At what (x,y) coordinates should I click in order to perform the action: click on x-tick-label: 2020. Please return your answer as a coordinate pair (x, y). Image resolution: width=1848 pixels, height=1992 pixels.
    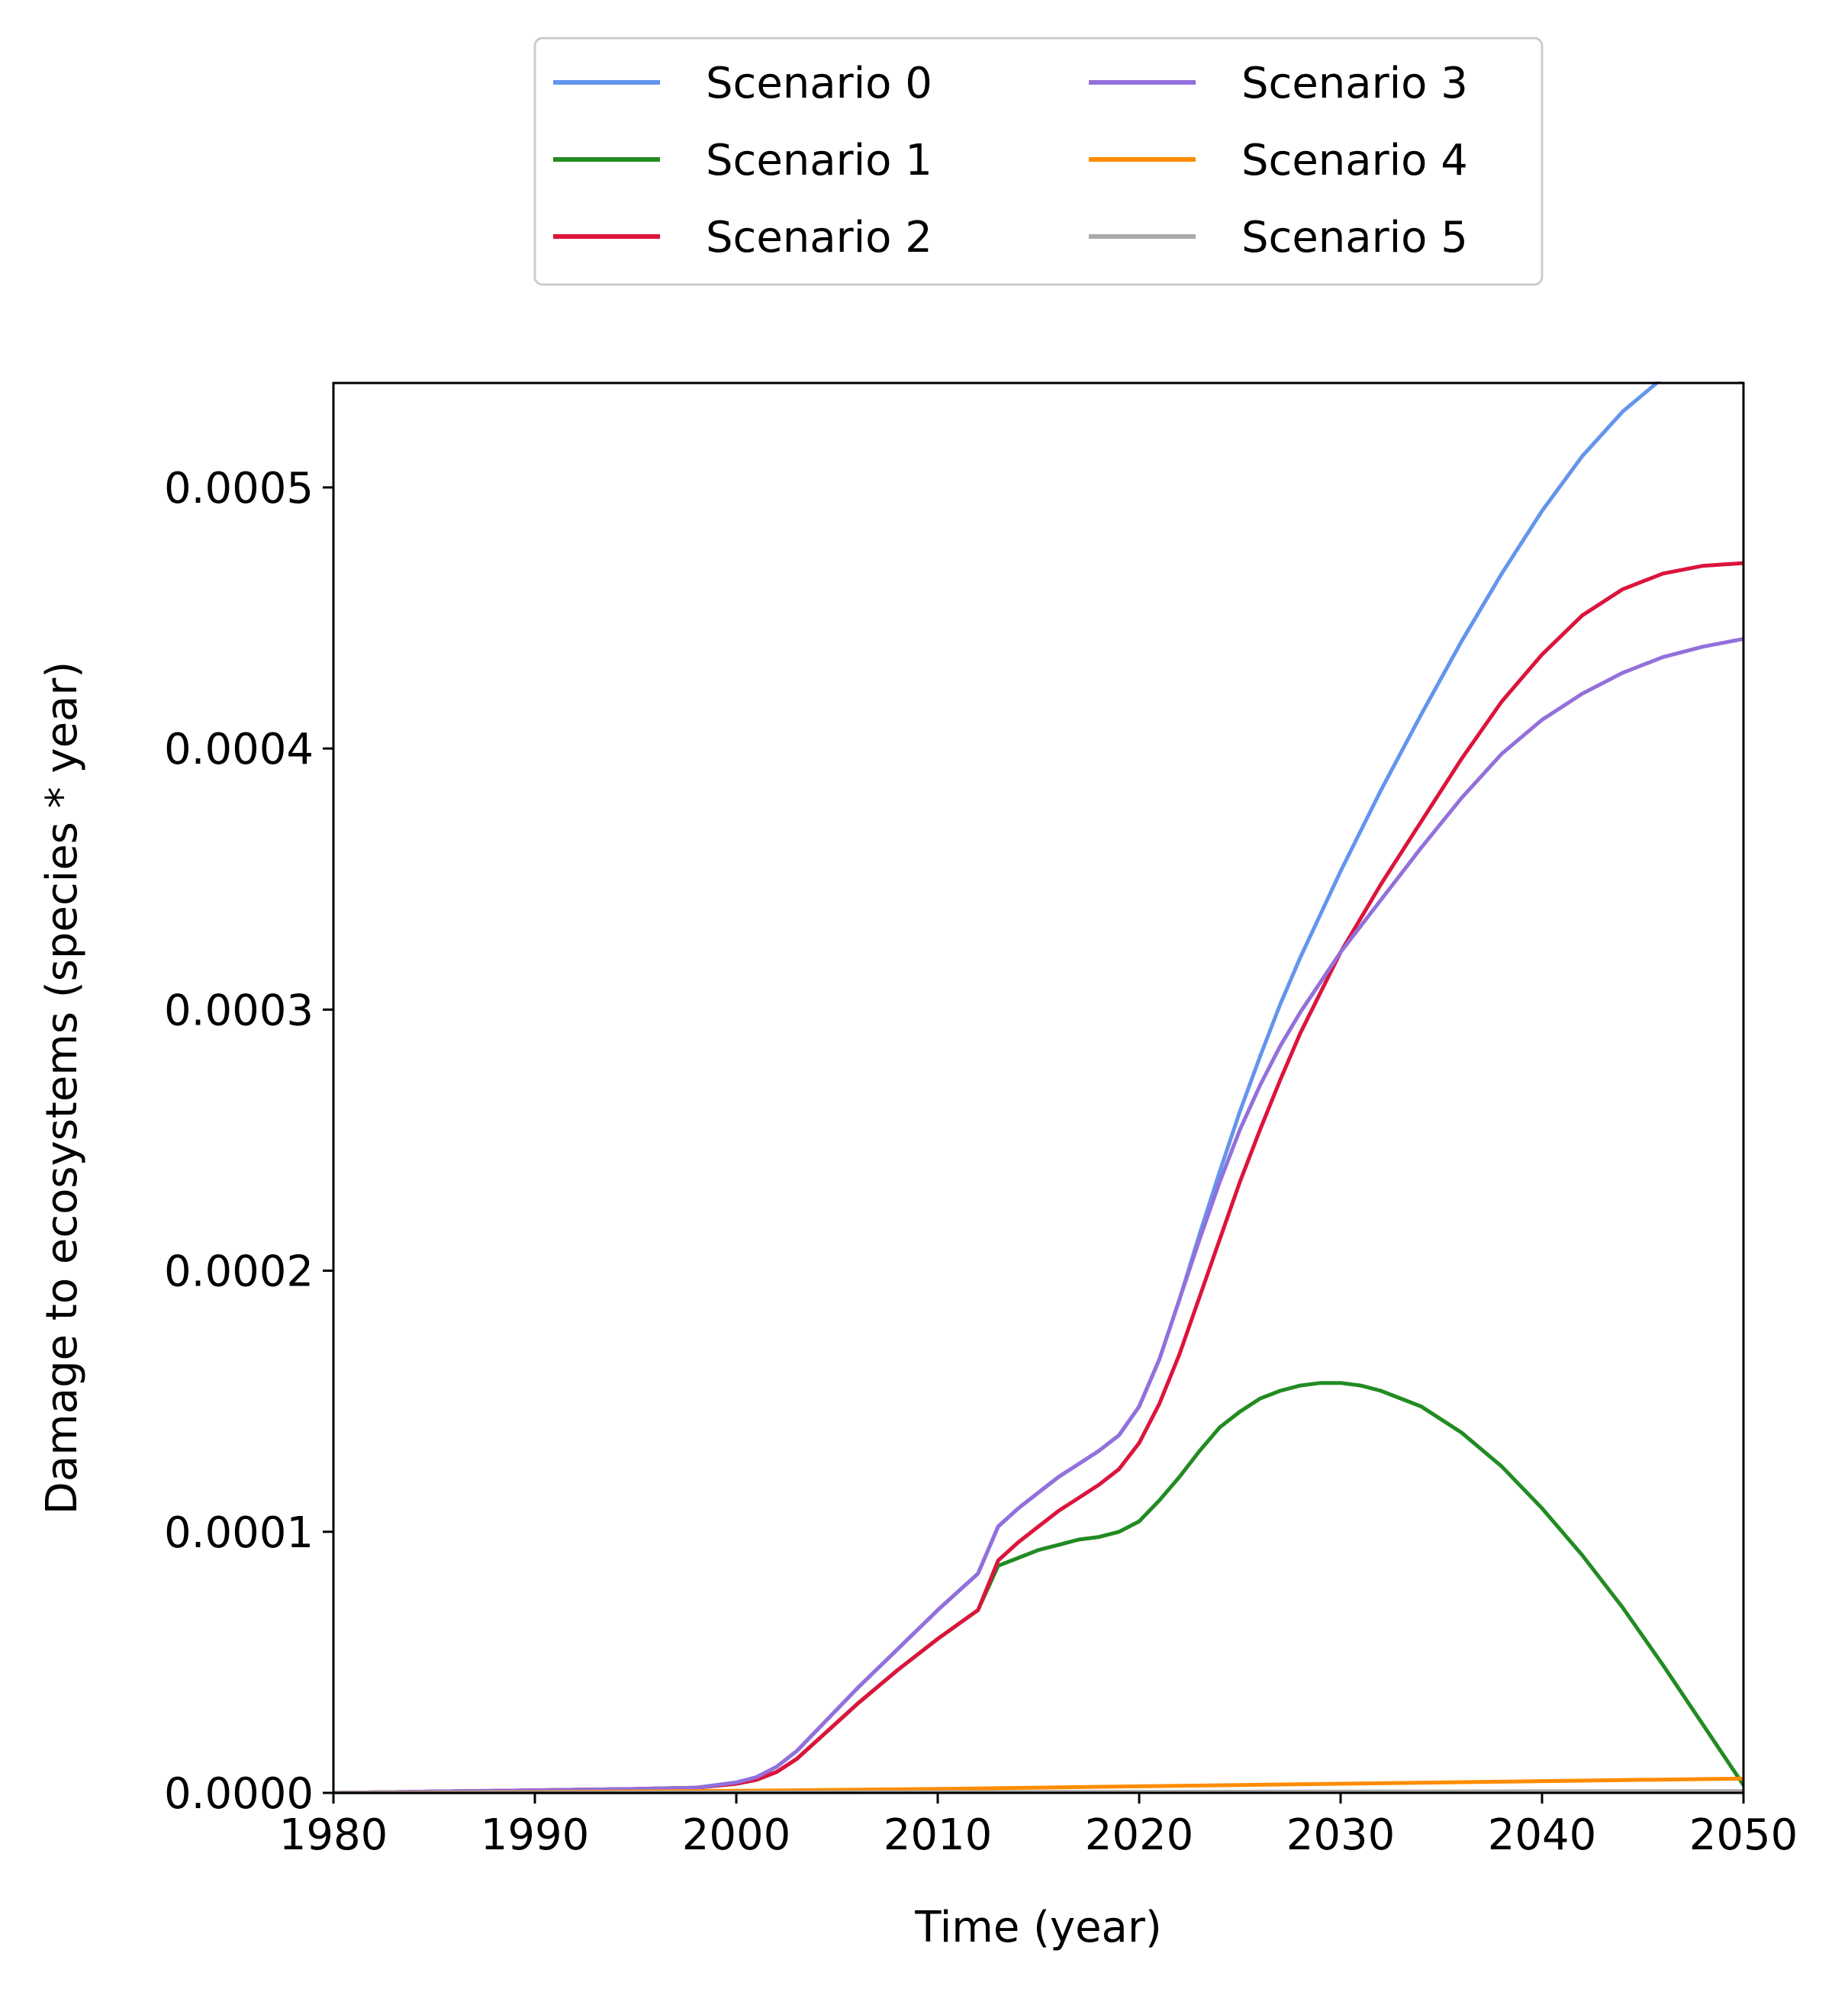
    Looking at the image, I should click on (1139, 1835).